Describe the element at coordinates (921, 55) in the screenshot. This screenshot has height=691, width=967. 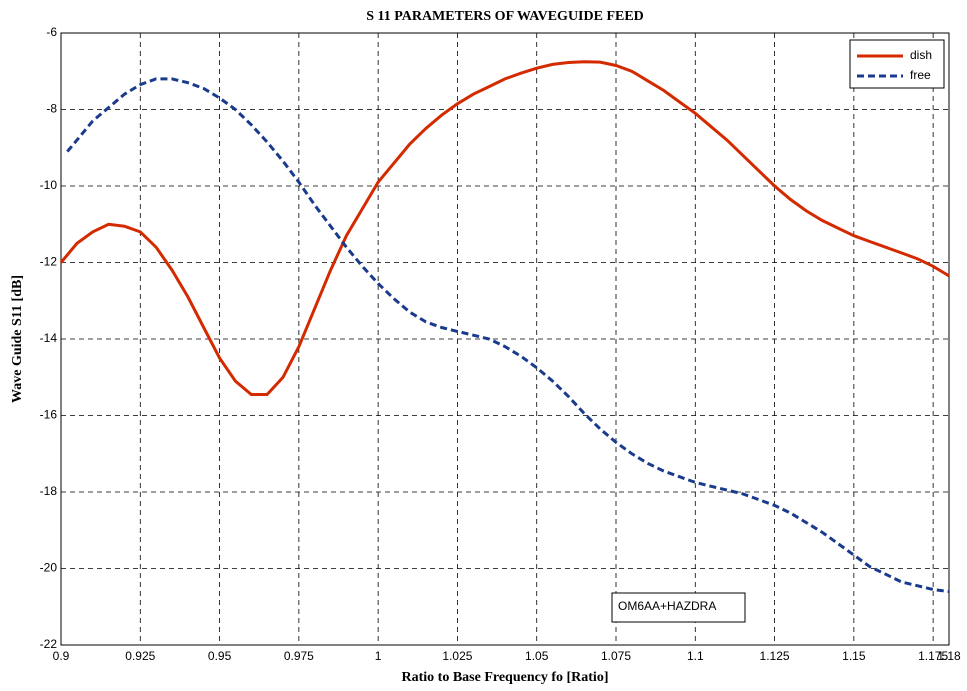
I see `legend-label: dish` at that location.